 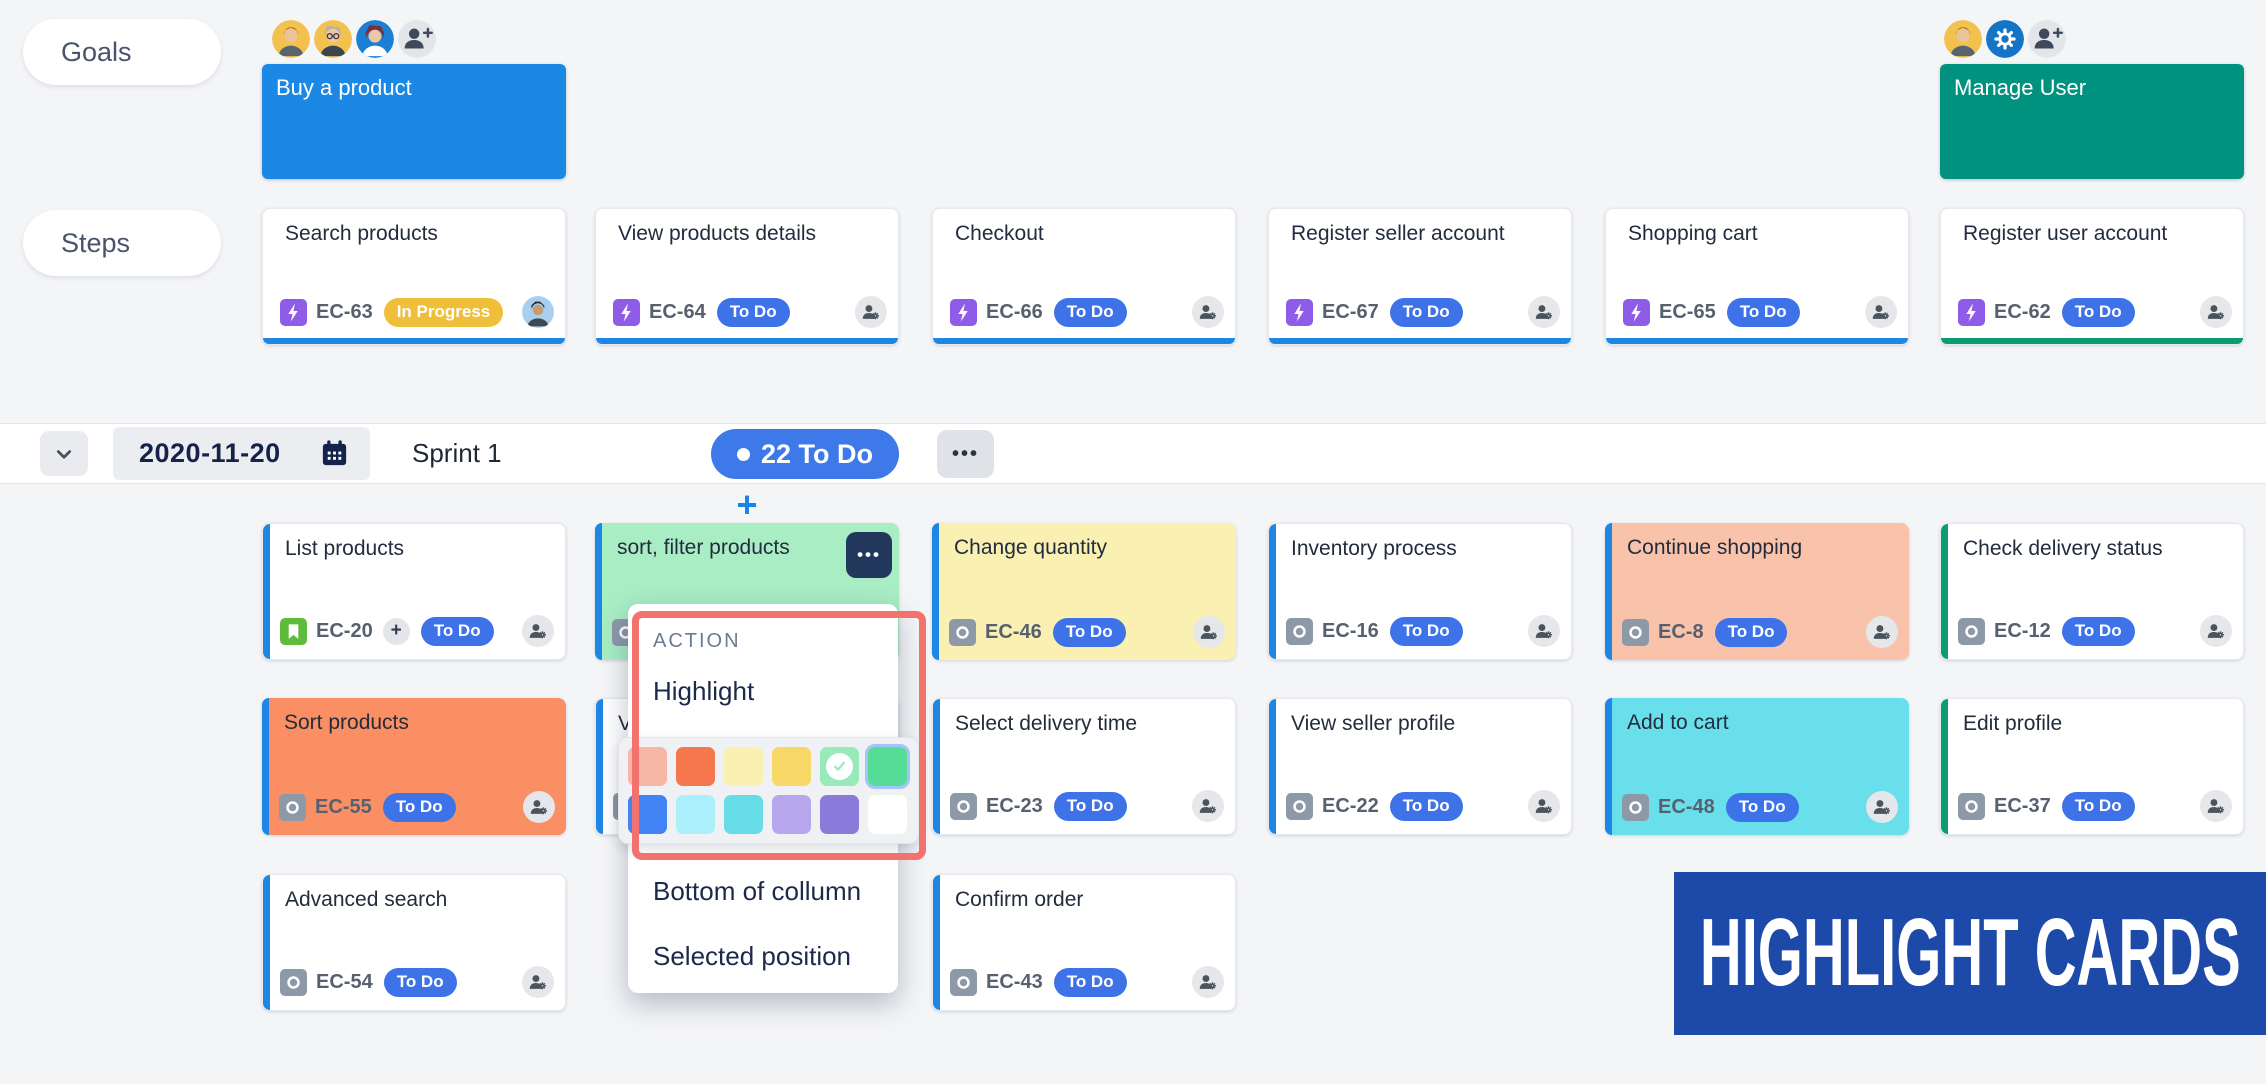 What do you see at coordinates (64, 453) in the screenshot?
I see `collapse-sprint-button` at bounding box center [64, 453].